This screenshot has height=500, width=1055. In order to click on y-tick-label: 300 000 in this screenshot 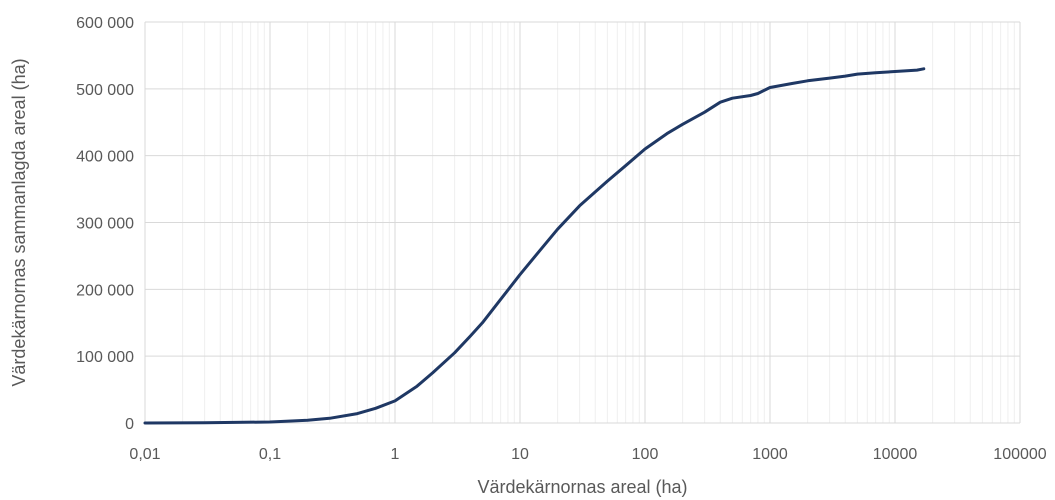, I will do `click(105, 224)`.